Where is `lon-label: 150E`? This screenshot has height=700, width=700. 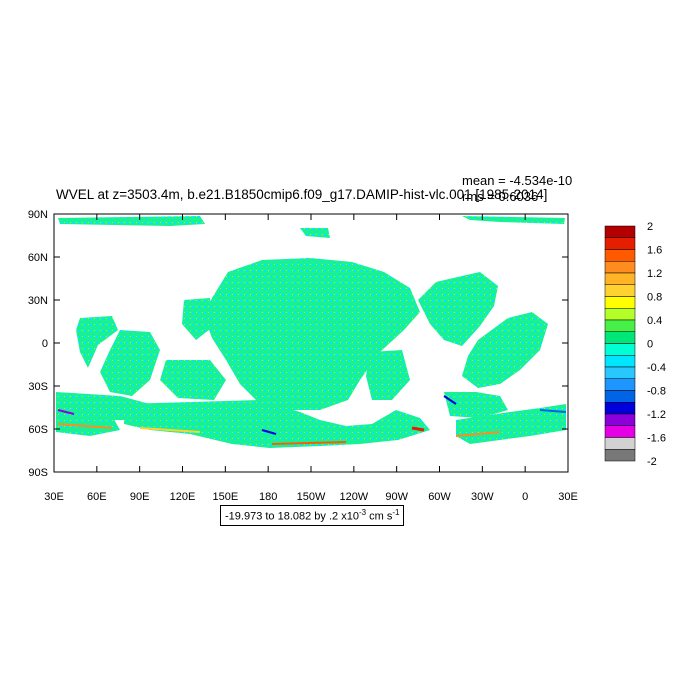 lon-label: 150E is located at coordinates (225, 497).